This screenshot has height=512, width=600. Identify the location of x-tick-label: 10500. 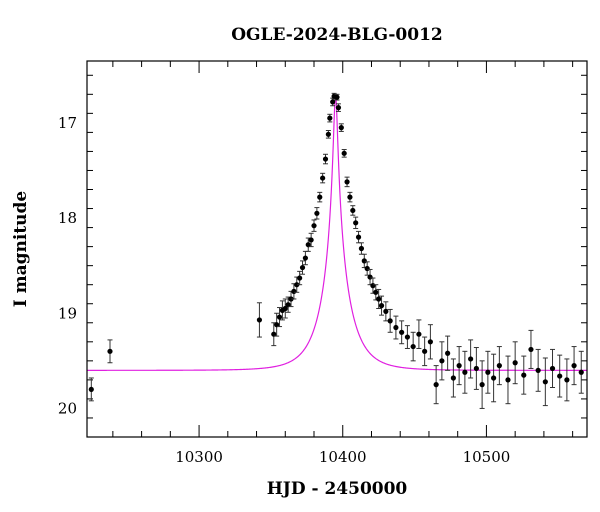
(487, 457).